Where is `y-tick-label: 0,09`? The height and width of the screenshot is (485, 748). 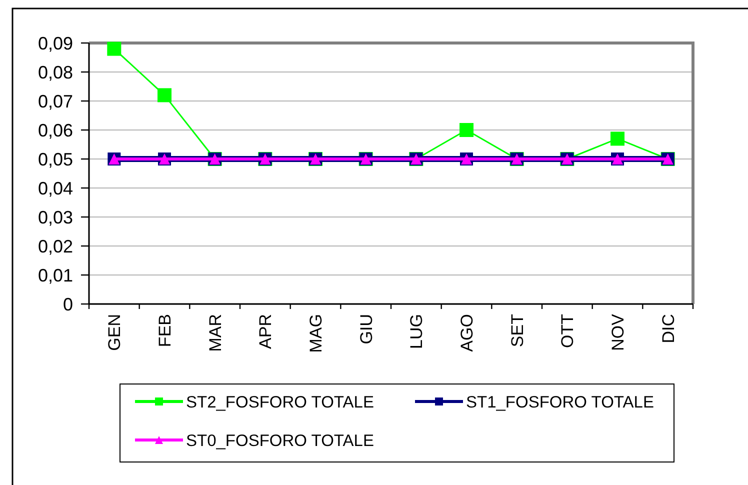
y-tick-label: 0,09 is located at coordinates (55, 43).